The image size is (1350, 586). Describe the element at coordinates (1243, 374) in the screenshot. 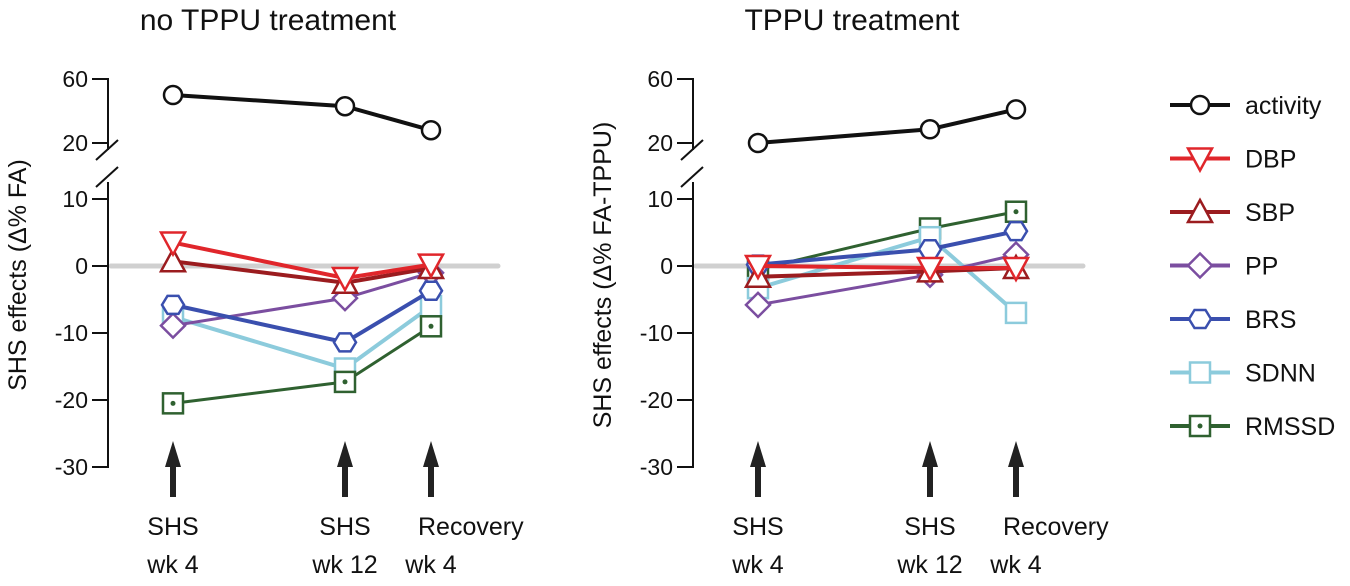

I see `legend-item-sdnn: SDNN` at that location.